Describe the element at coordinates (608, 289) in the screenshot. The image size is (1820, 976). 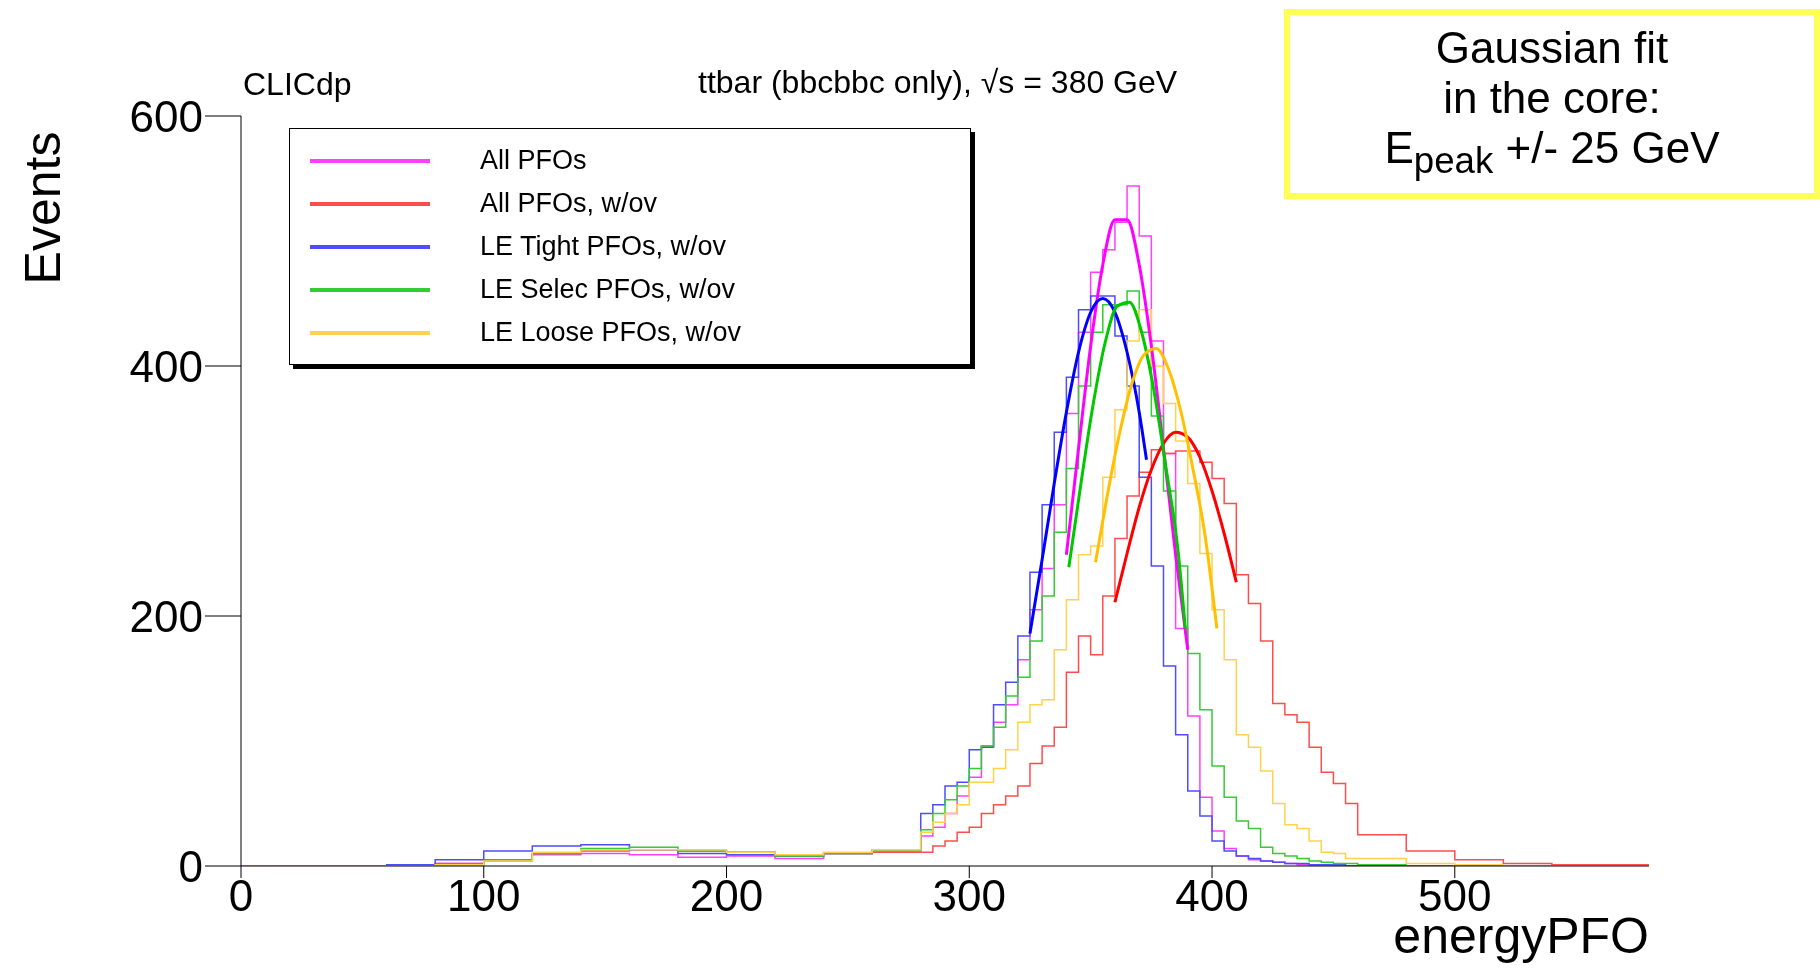
I see `legend-label: LE Selec PFOs, w/ov` at that location.